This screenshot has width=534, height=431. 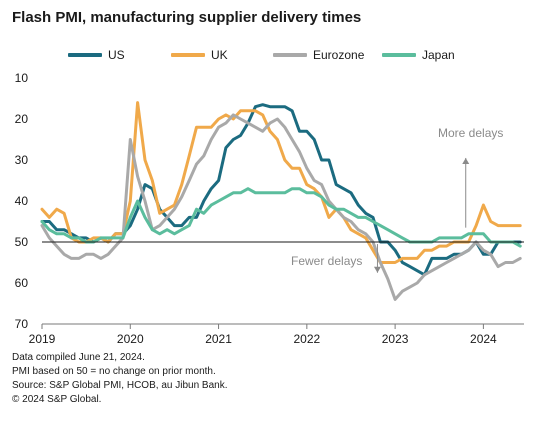 What do you see at coordinates (22, 119) in the screenshot?
I see `y-tick-label-20: 20` at bounding box center [22, 119].